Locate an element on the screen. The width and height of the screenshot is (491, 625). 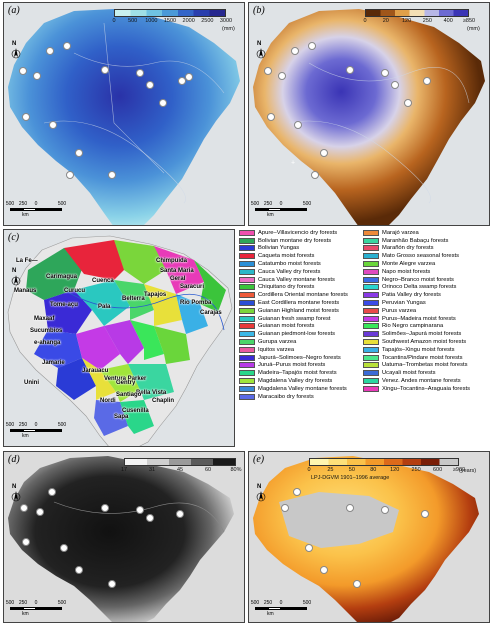
colorbar-tick: 80 is located at coordinates (373, 470).